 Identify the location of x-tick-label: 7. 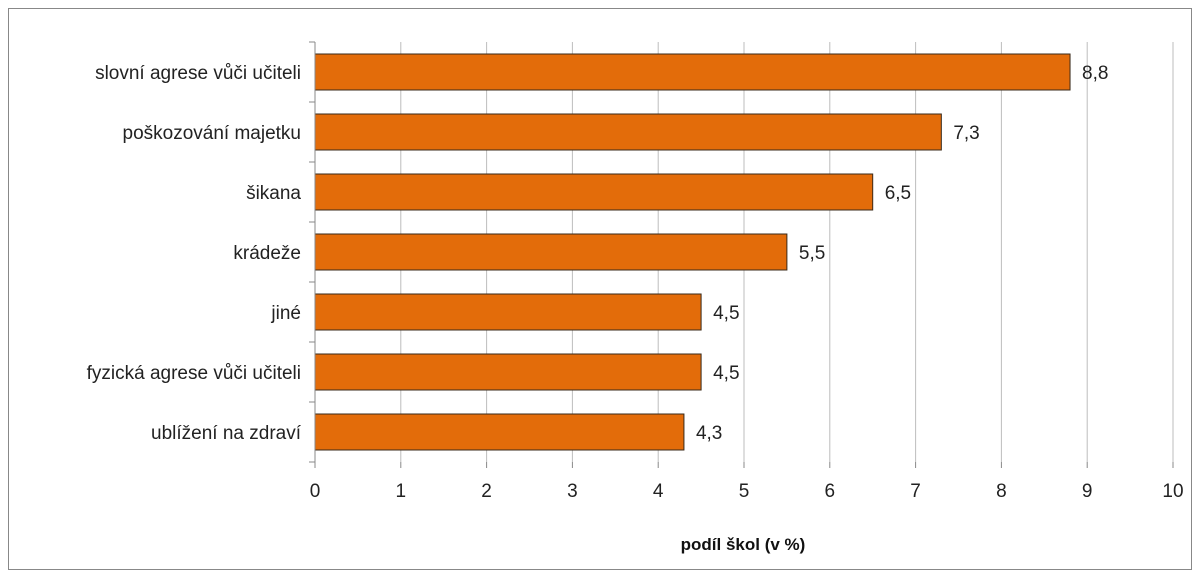
(915, 491).